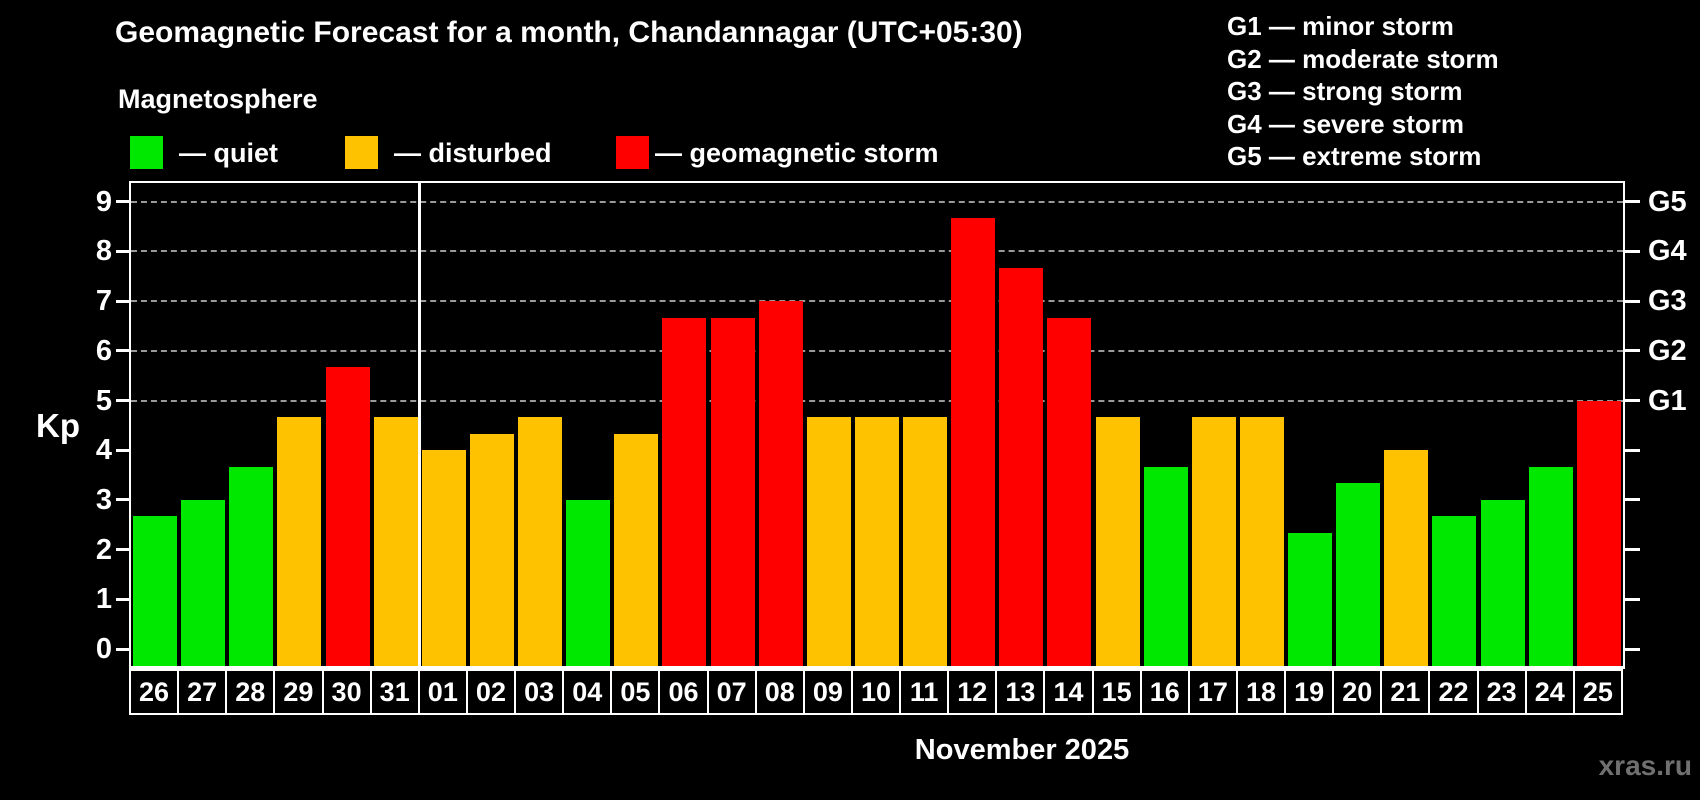 The image size is (1700, 800). I want to click on date-label-20: 20, so click(1357, 692).